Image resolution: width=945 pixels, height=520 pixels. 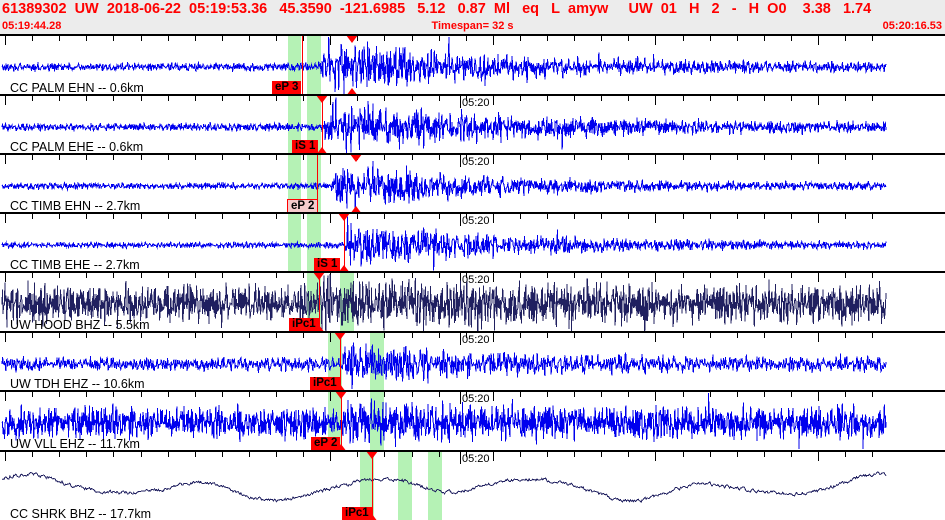 What do you see at coordinates (472, 182) in the screenshot?
I see `trace-panel: 05:20 eP 2 CC TIMB EHN -- 2.7km` at bounding box center [472, 182].